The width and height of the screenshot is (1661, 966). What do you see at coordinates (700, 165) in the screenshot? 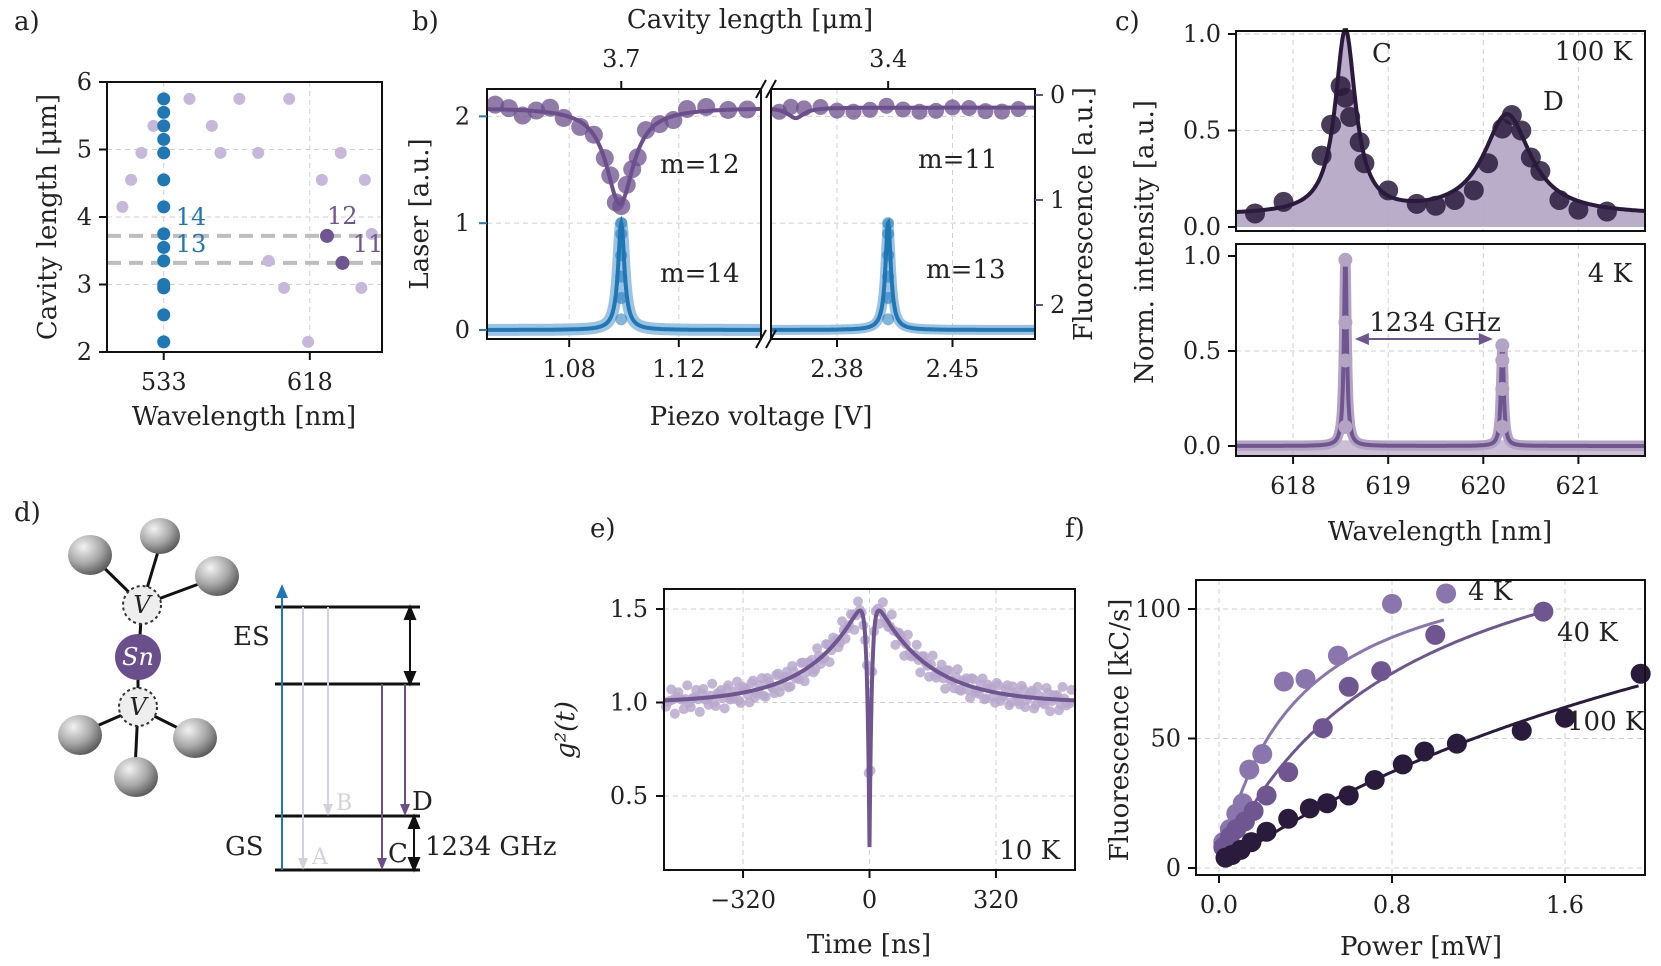
I see `mode-label-m12: m=12` at bounding box center [700, 165].